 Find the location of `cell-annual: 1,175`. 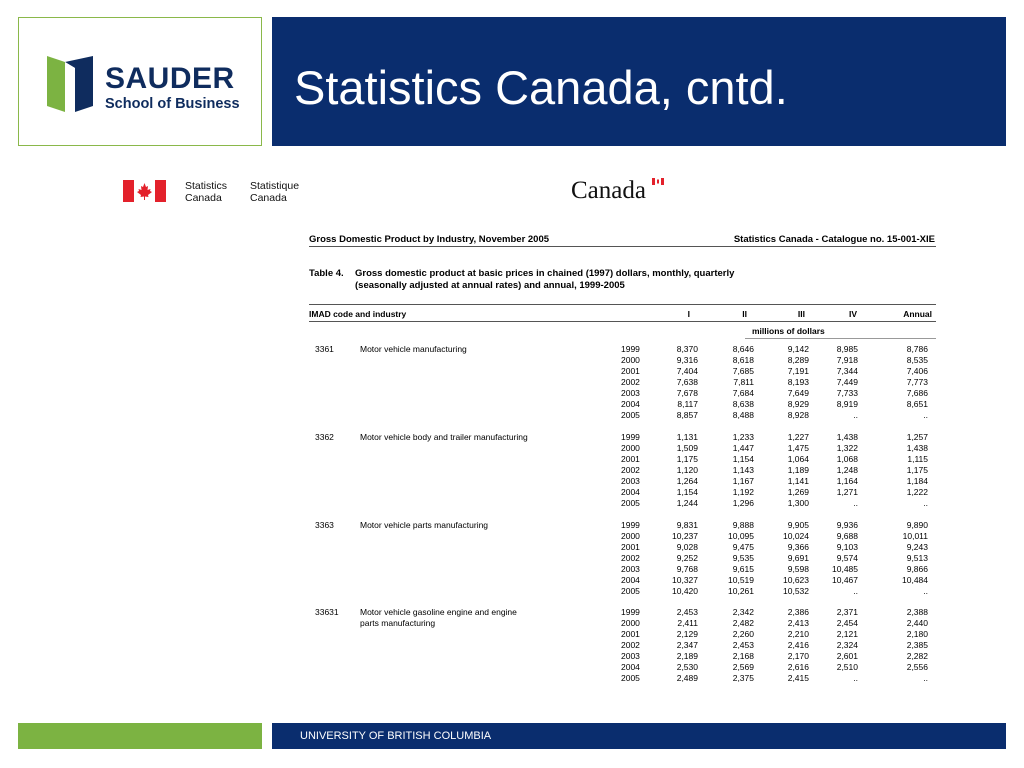

cell-annual: 1,175 is located at coordinates (917, 470).